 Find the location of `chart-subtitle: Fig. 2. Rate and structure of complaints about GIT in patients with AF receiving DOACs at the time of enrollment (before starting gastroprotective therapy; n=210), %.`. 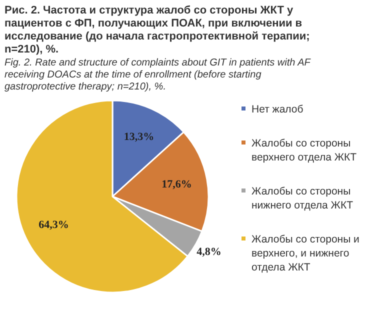

chart-subtitle: Fig. 2. Rate and structure of complaints about GIT in patients with AF receiving DOACs at the time of enrollment (before starting gastroprotective therapy; n=210), %. is located at coordinates (158, 75).